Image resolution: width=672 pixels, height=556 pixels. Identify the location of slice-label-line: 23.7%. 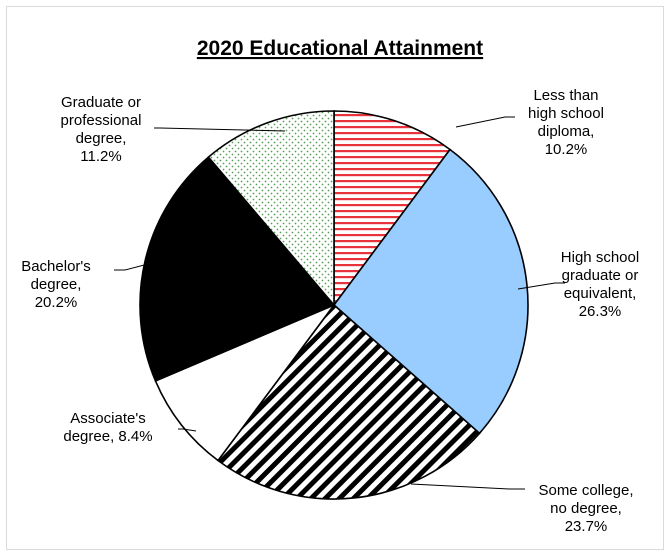
(586, 526).